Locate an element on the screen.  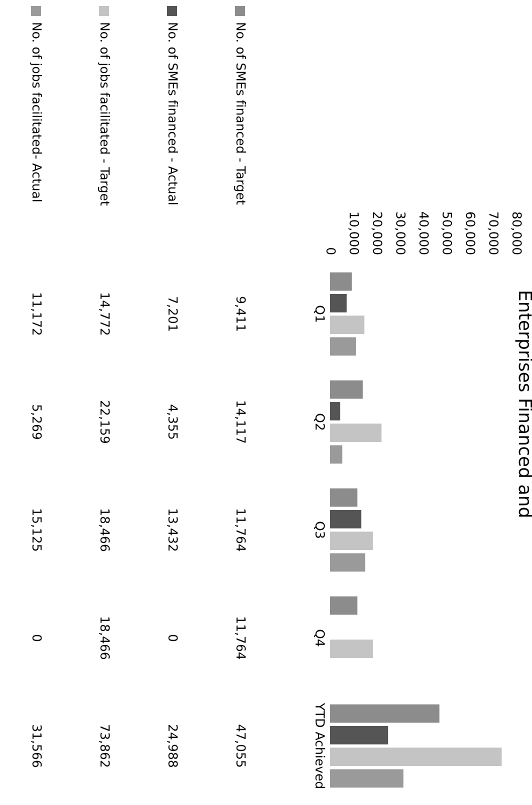
x-tick-label: 0 is located at coordinates (331, 251).